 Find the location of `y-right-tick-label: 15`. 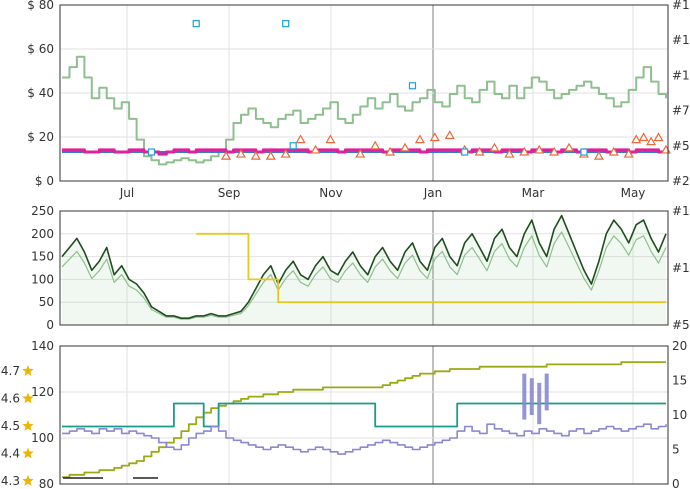

y-right-tick-label: 15 is located at coordinates (679, 381).